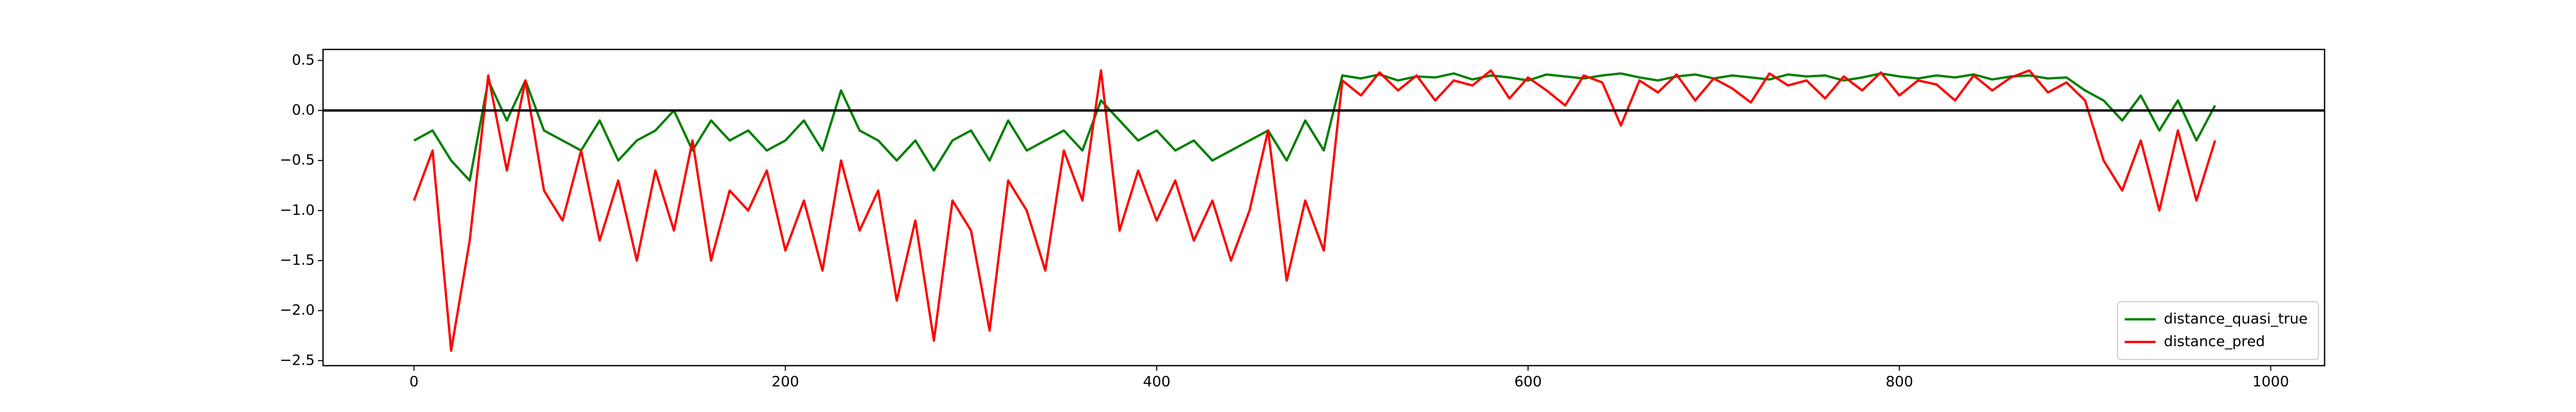 Image resolution: width=2576 pixels, height=412 pixels. I want to click on y-tick-label: −1.5, so click(297, 259).